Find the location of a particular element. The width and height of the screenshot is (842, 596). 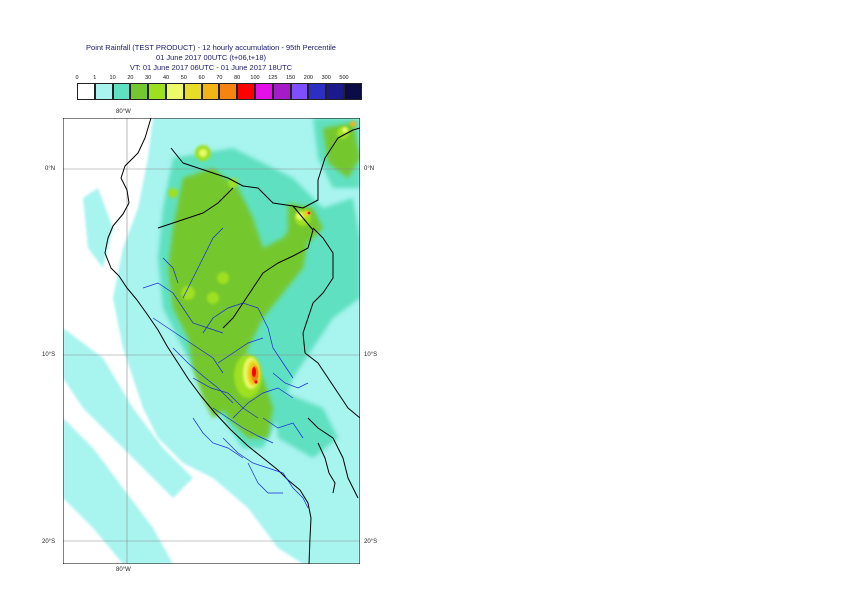

bolivia-border is located at coordinates (333, 458).